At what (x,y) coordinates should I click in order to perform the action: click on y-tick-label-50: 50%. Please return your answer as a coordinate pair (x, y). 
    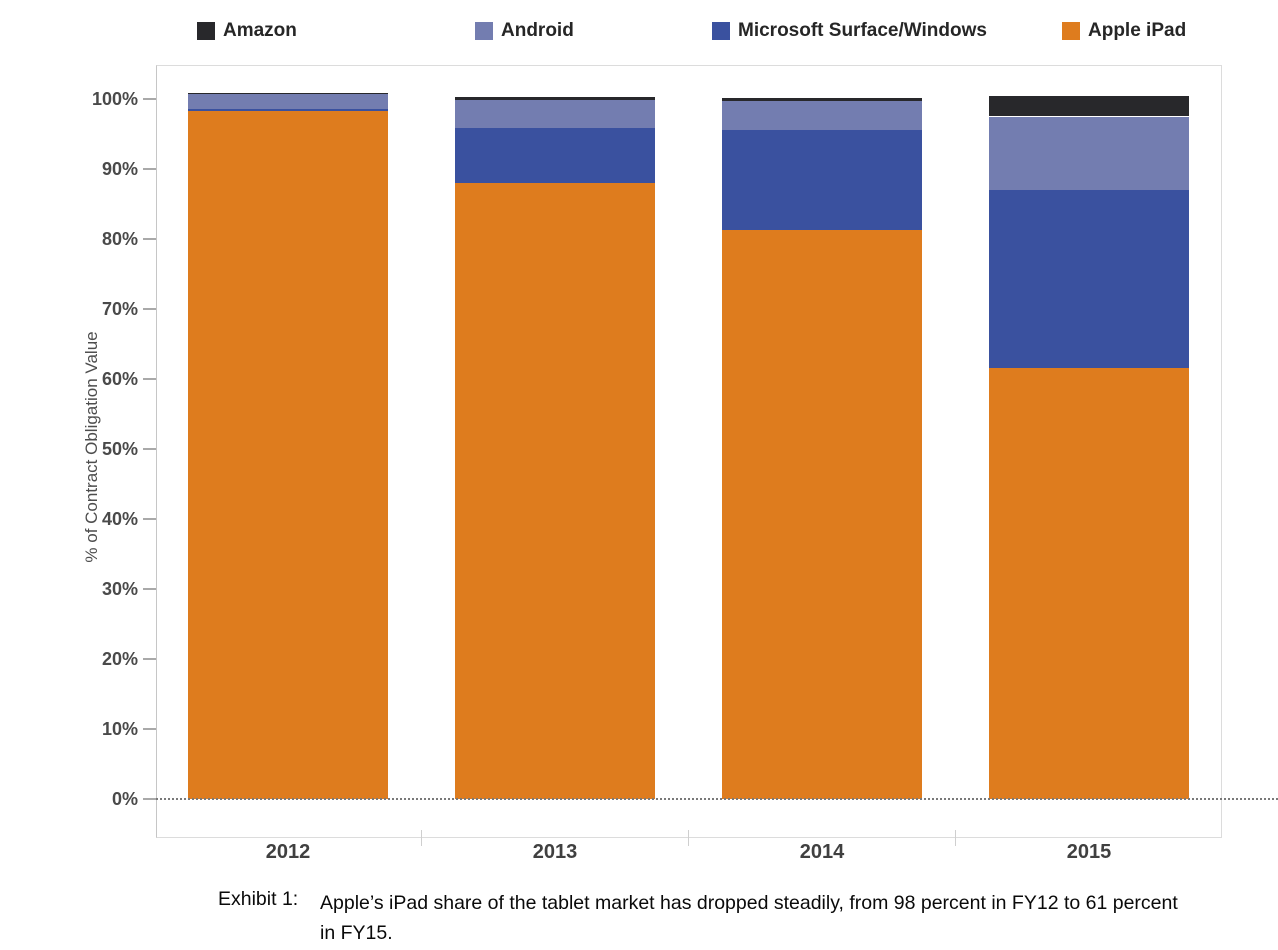
    Looking at the image, I should click on (119, 449).